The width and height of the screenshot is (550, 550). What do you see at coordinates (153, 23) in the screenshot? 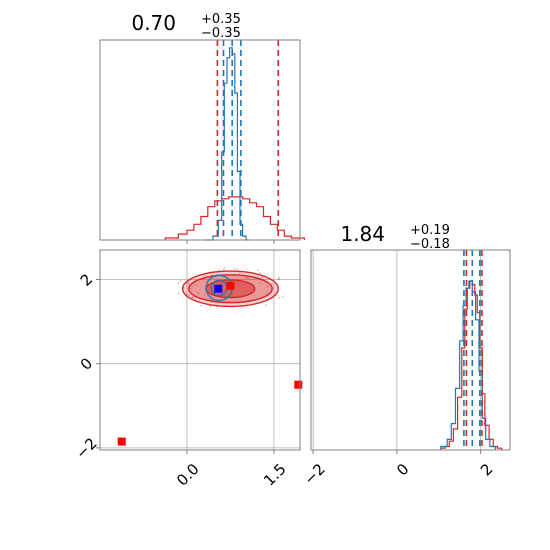
I see `hist-p1-title-value: 0.70` at bounding box center [153, 23].